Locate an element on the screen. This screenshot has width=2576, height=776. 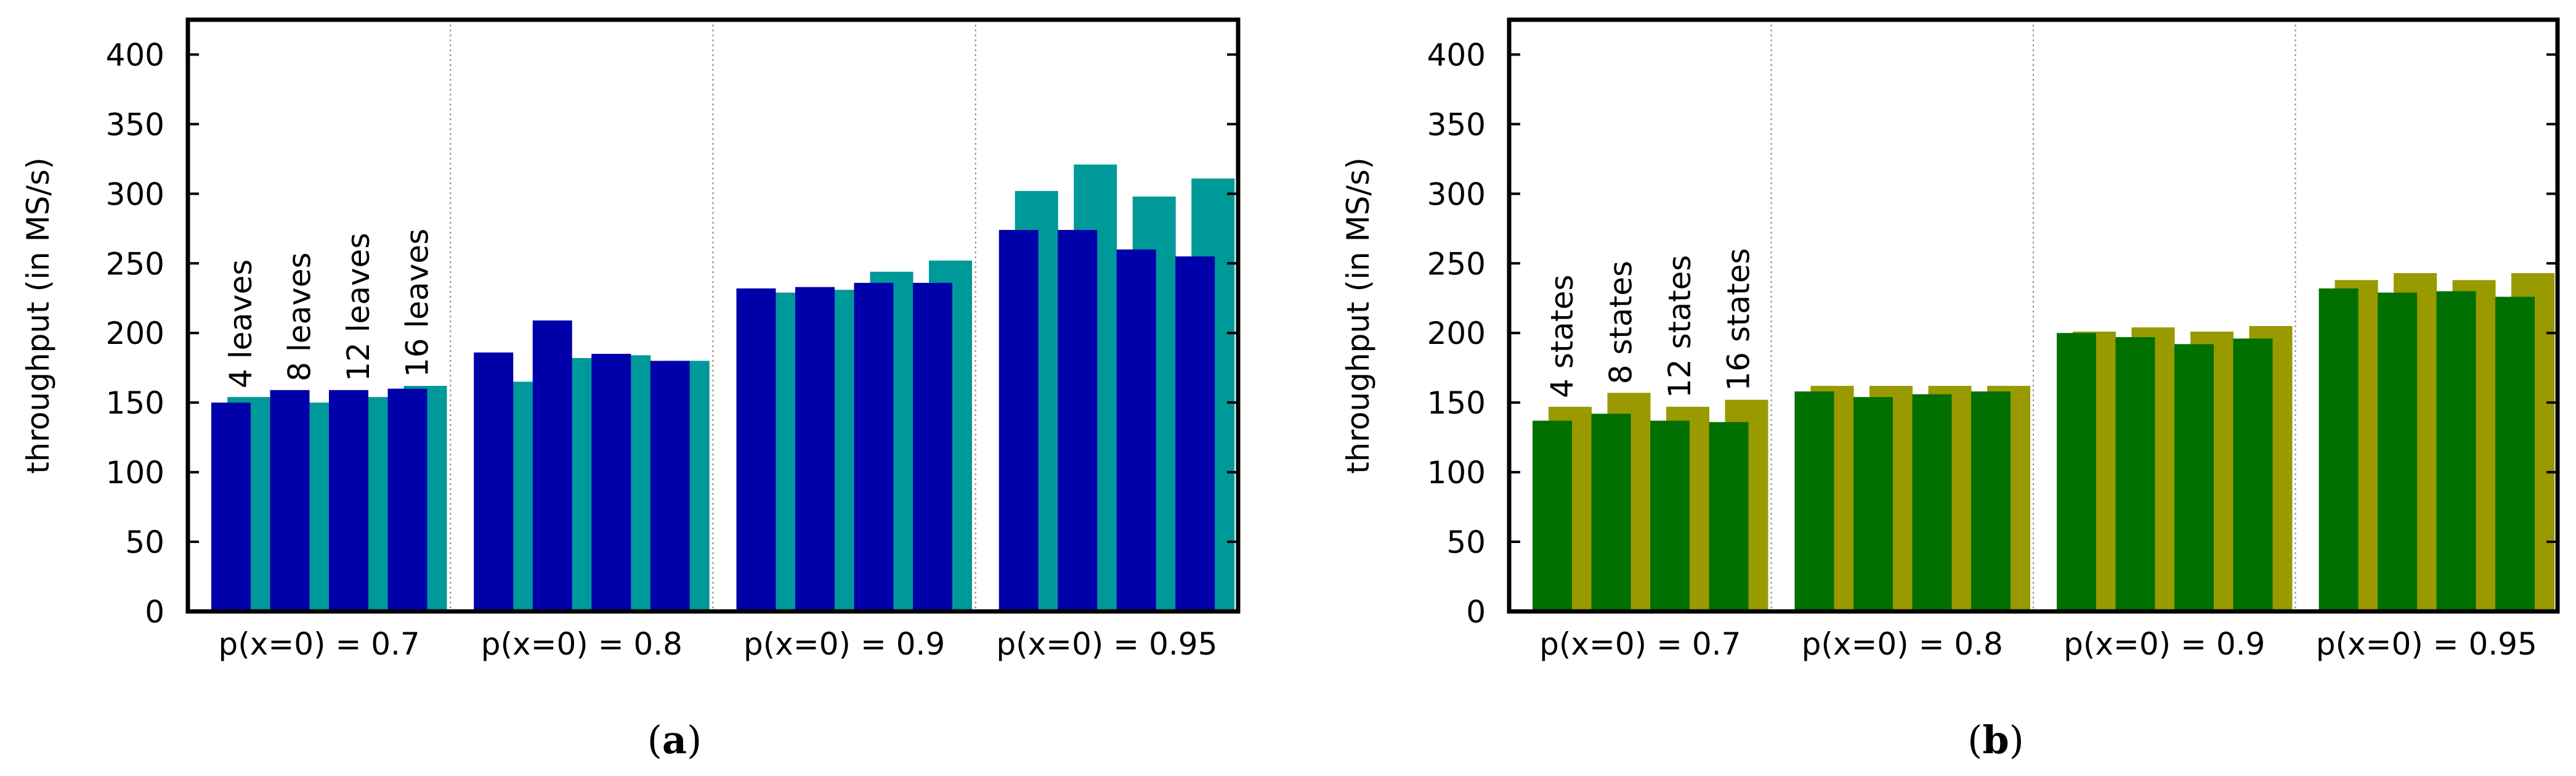
bar-label: 8 states is located at coordinates (1621, 323).